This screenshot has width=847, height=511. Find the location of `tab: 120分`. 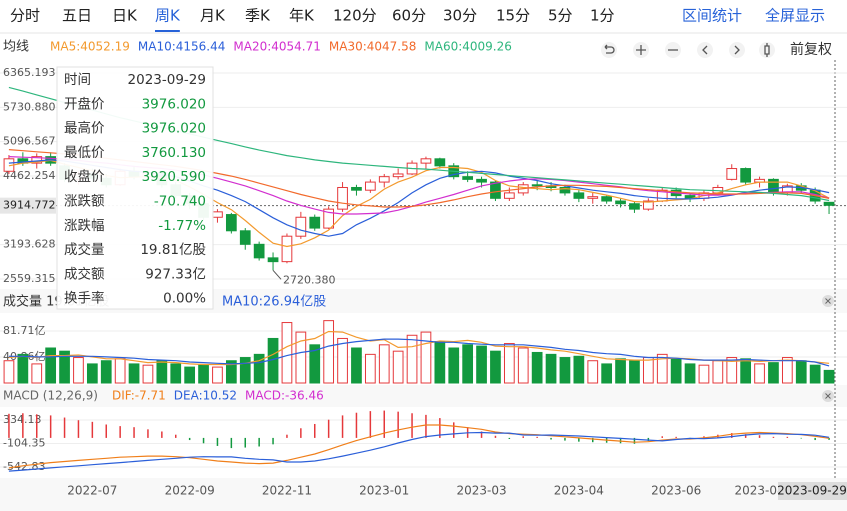

tab: 120分 is located at coordinates (355, 16).